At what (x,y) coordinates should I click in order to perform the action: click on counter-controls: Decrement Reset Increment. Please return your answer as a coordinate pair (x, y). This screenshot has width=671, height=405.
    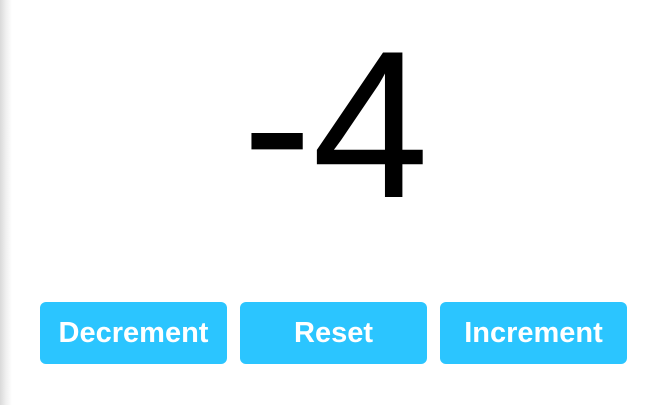
    Looking at the image, I should click on (335, 333).